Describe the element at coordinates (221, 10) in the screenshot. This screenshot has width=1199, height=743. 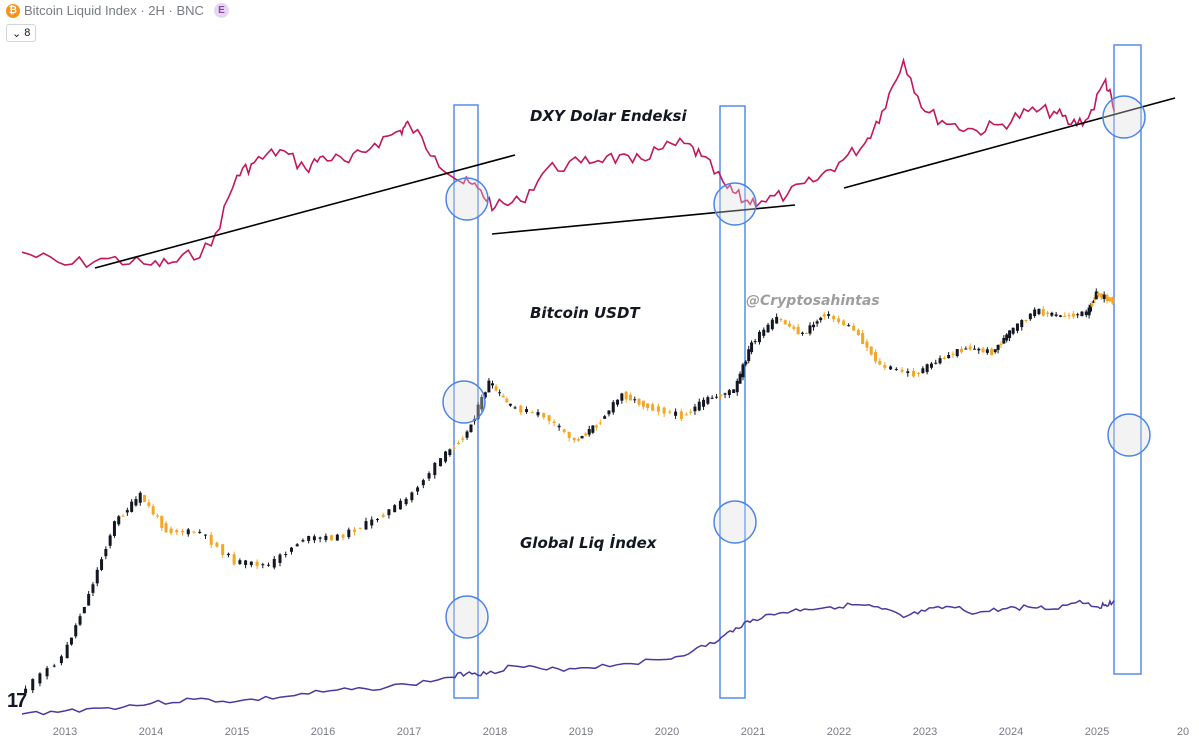
I see `exchange-badge: E` at that location.